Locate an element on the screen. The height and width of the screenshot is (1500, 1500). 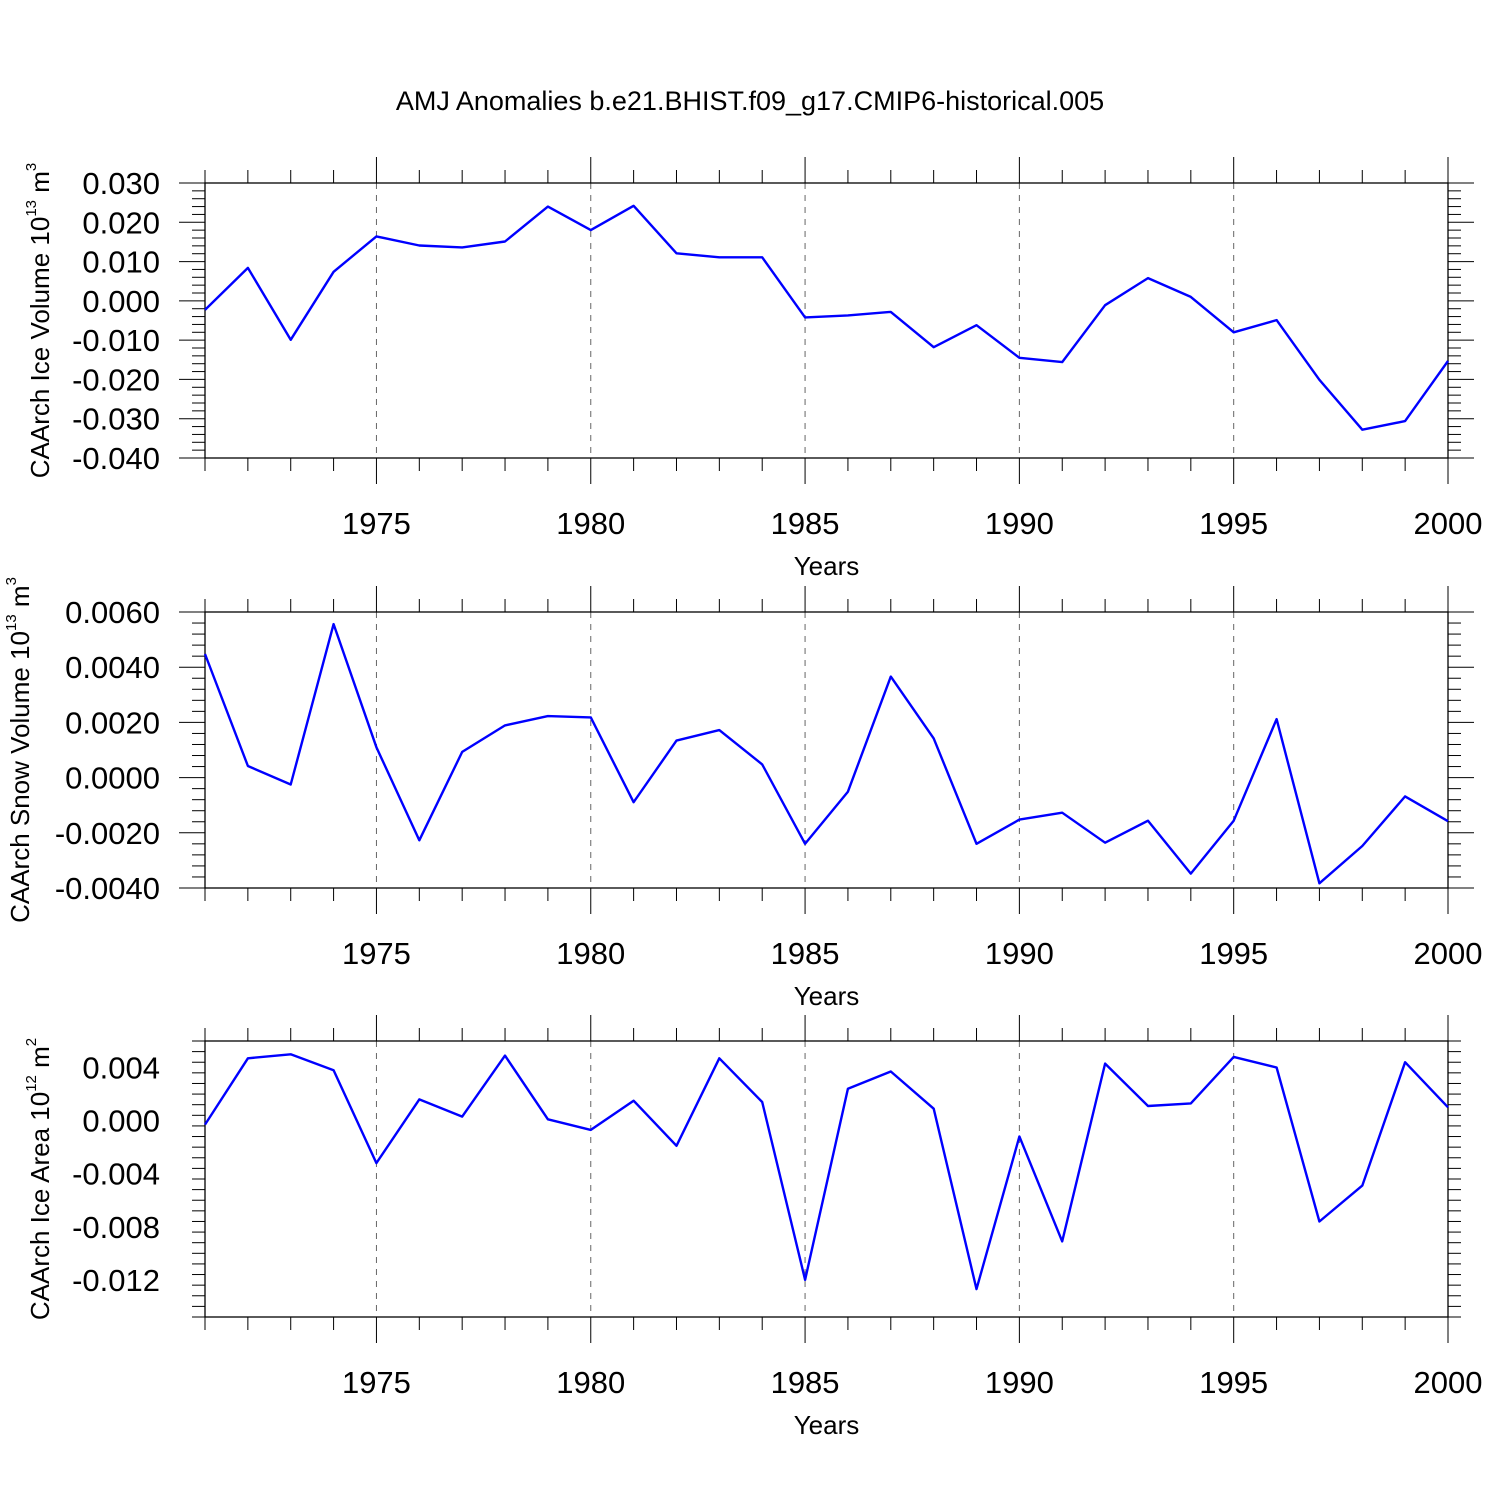
y-tick-label: 0.0040 is located at coordinates (112, 667).